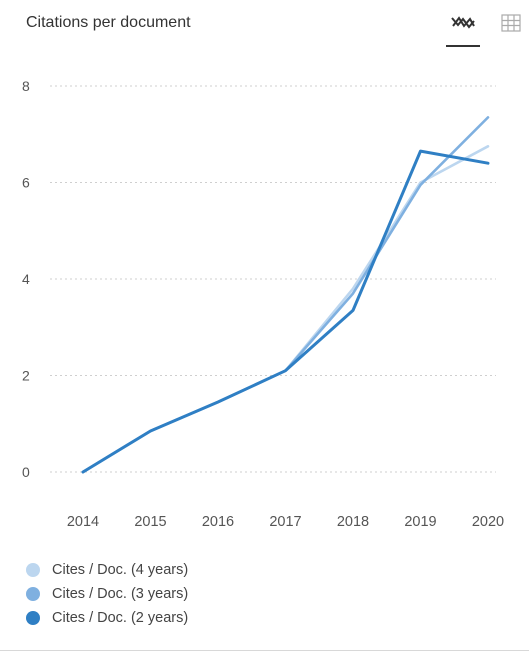 The width and height of the screenshot is (529, 660). I want to click on legend-label: Cites / Doc. (4 years), so click(120, 570).